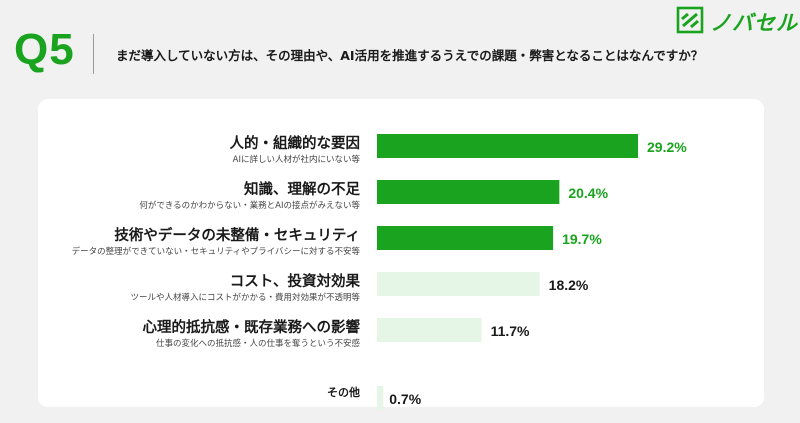 This screenshot has height=423, width=800. Describe the element at coordinates (754, 23) in the screenshot. I see `brand-logo-text: ノバセル` at that location.